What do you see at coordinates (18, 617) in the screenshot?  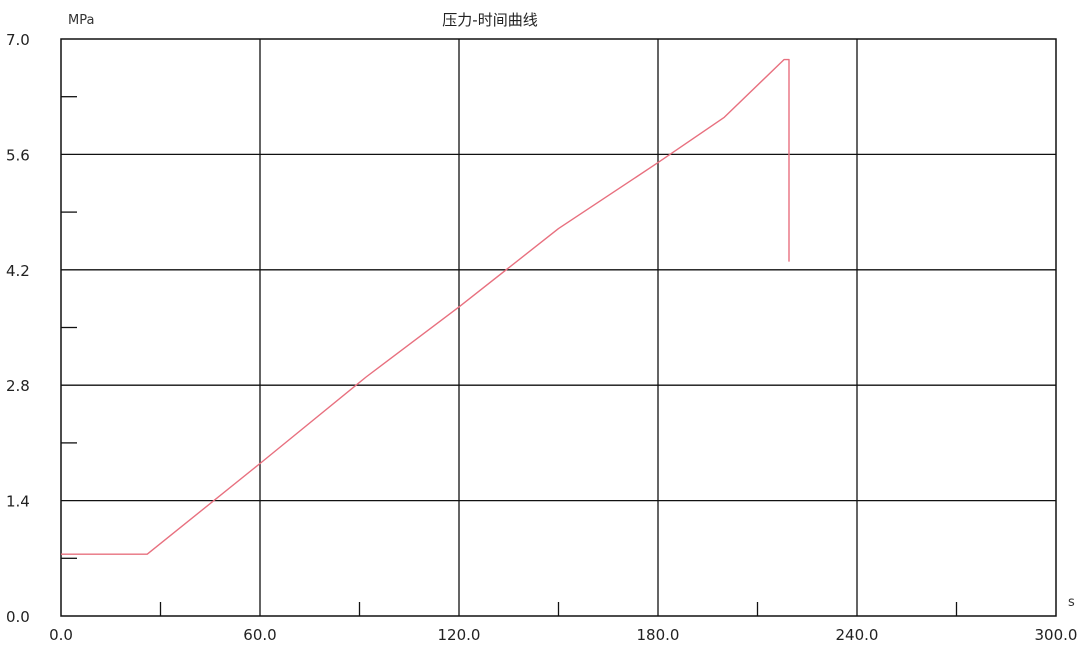 I see `y-tick-label: 0.0` at bounding box center [18, 617].